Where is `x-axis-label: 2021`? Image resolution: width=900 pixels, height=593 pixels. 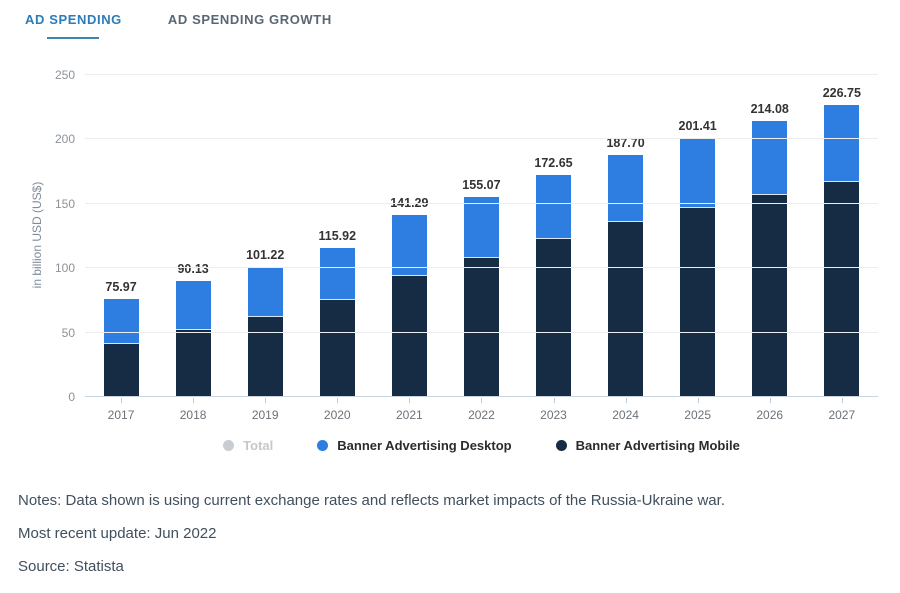
x-axis-label: 2021 is located at coordinates (409, 409).